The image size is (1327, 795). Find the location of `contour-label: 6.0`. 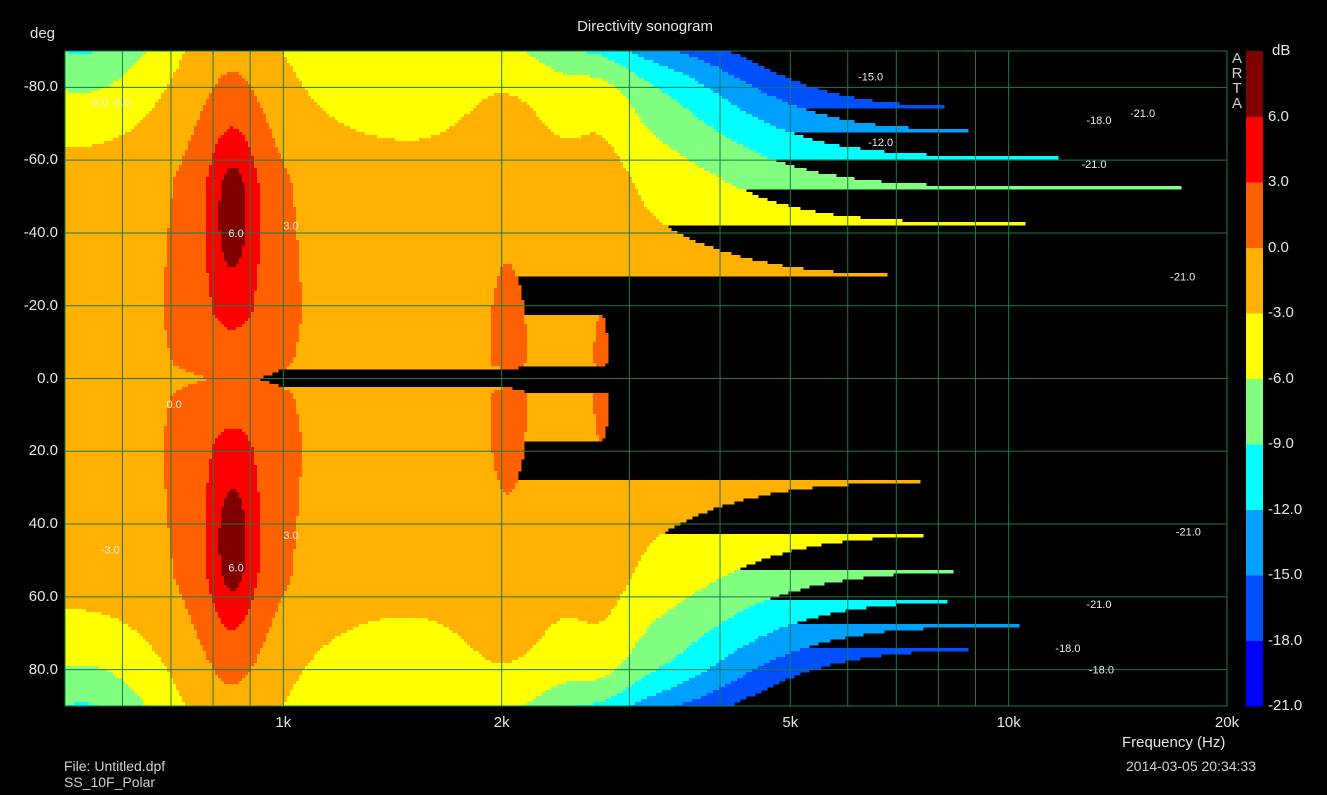

contour-label: 6.0 is located at coordinates (235, 234).